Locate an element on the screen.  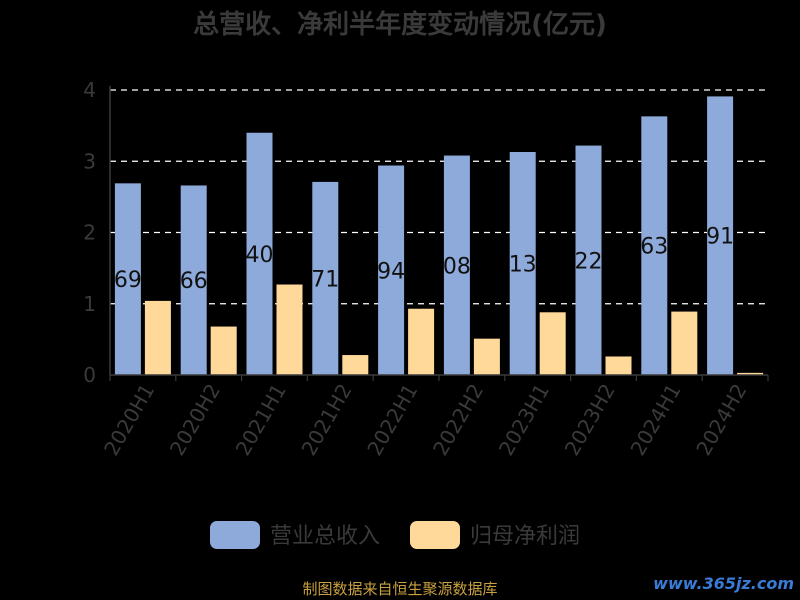
revenue-data-label: 22 is located at coordinates (589, 261).